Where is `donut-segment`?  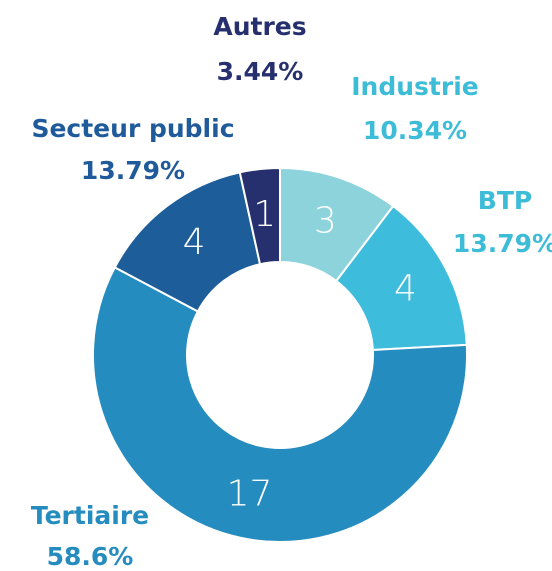
donut-segment is located at coordinates (259, 216).